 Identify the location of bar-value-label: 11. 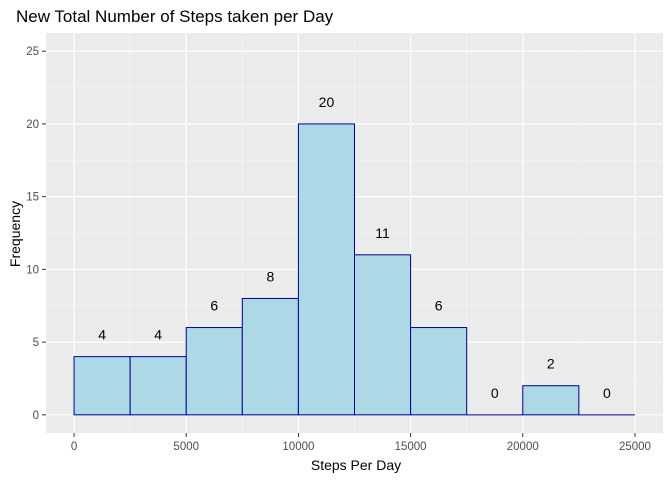
(382, 233).